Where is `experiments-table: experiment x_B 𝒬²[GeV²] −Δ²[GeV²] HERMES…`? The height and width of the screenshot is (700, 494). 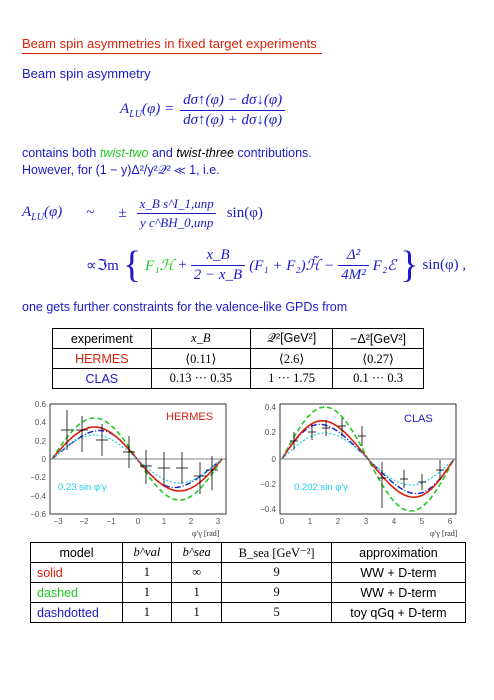 experiments-table: experiment x_B 𝒬²[GeV²] −Δ²[GeV²] HERMES… is located at coordinates (238, 358).